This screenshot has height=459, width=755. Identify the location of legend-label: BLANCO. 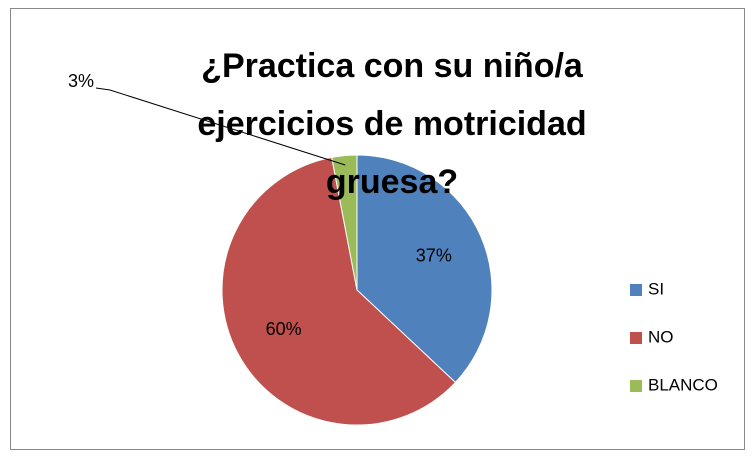
(683, 384).